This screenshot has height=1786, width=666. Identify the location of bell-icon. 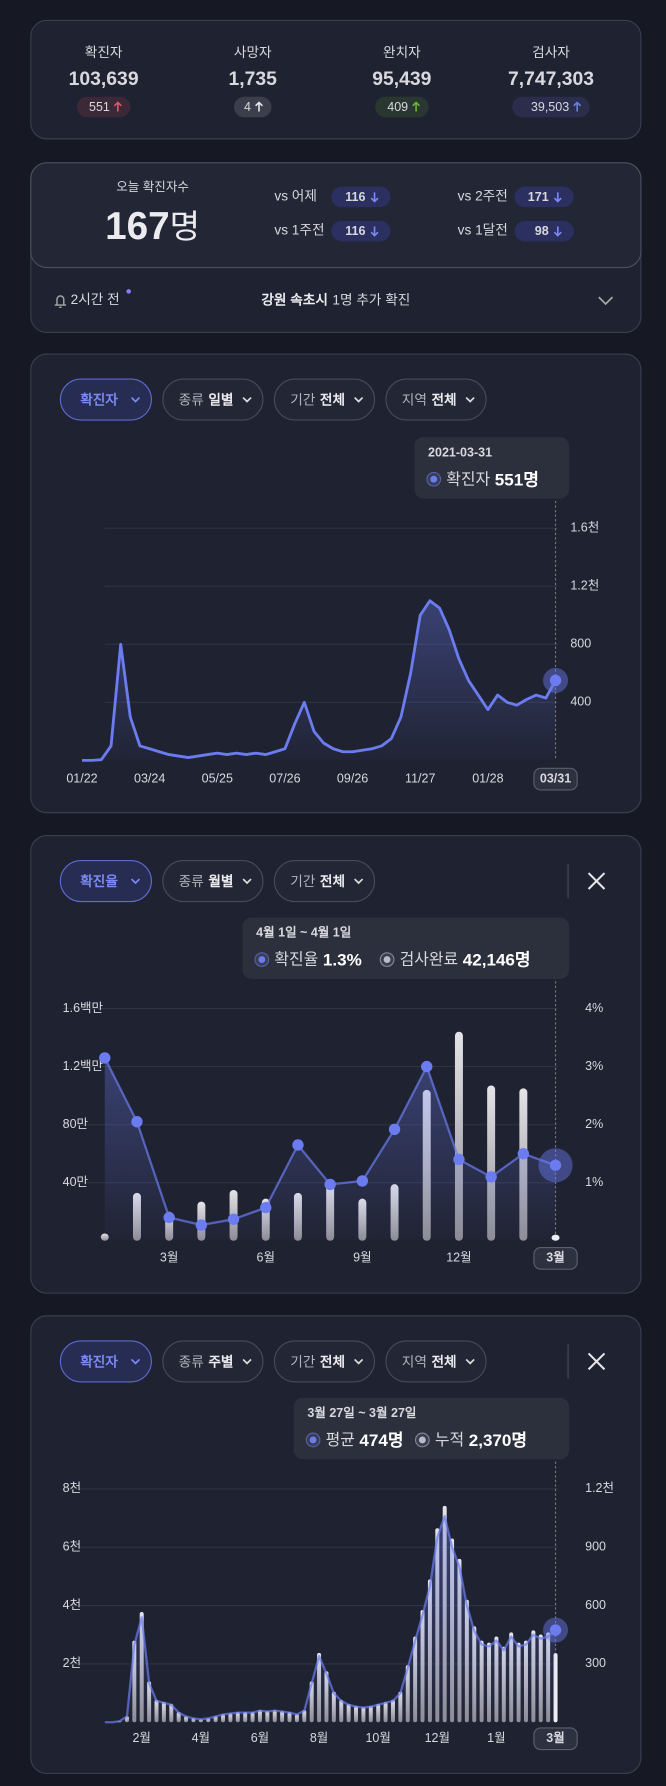
(60, 302).